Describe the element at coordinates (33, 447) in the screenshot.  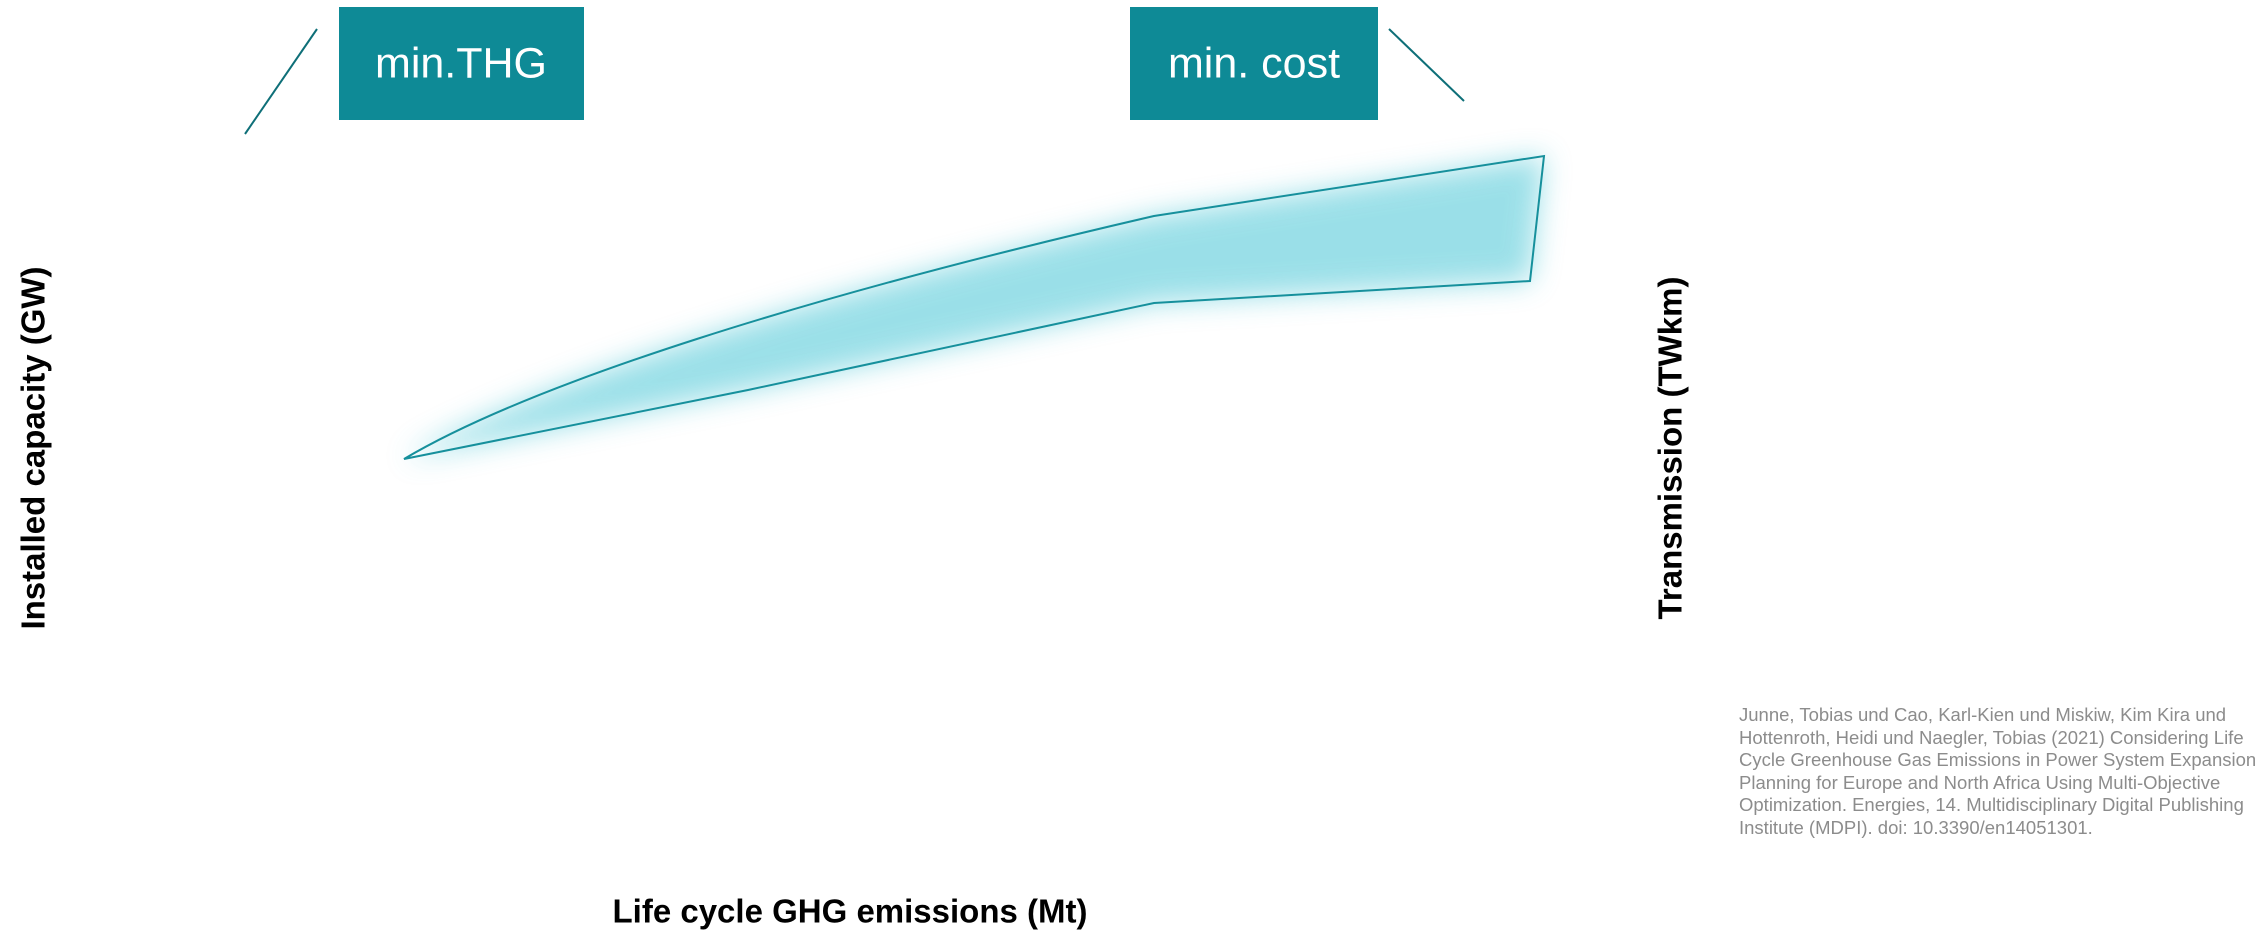
I see `y-axis-title: Installed capacity (GW)` at that location.